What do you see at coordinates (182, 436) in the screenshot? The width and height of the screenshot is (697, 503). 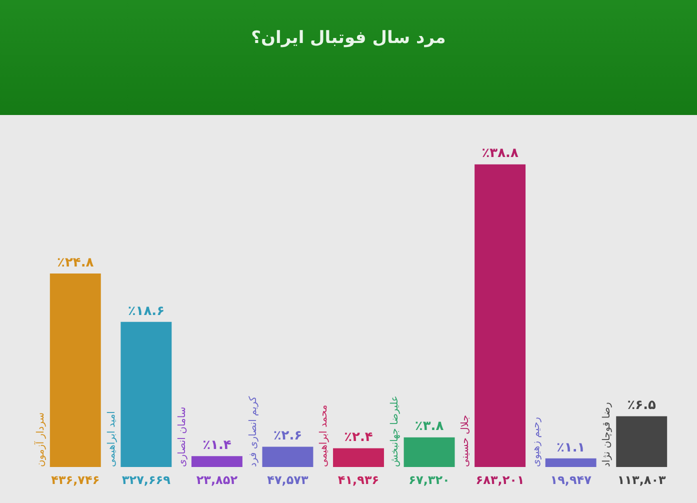 I see `x-tick-label: سامان انصاری` at bounding box center [182, 436].